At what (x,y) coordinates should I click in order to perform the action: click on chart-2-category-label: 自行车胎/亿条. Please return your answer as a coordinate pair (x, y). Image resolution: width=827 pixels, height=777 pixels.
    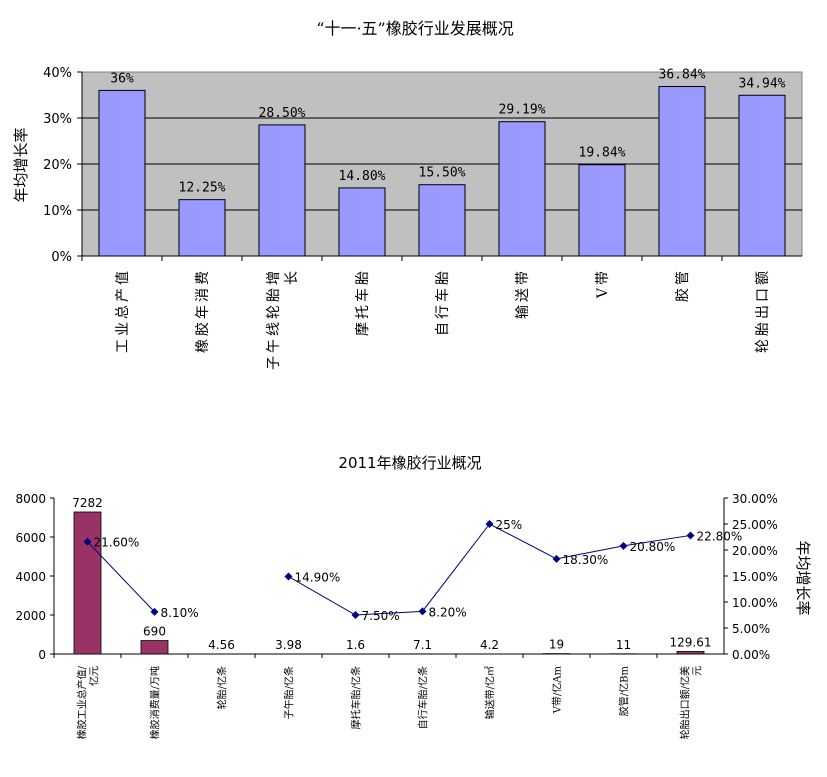
    Looking at the image, I should click on (423, 697).